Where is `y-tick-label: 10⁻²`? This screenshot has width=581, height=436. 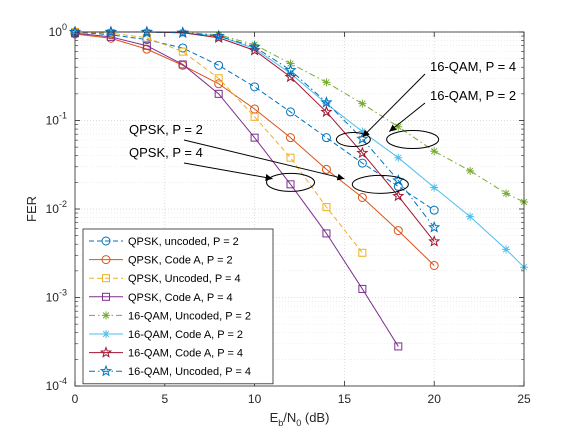 y-tick-label: 10⁻² is located at coordinates (56, 207).